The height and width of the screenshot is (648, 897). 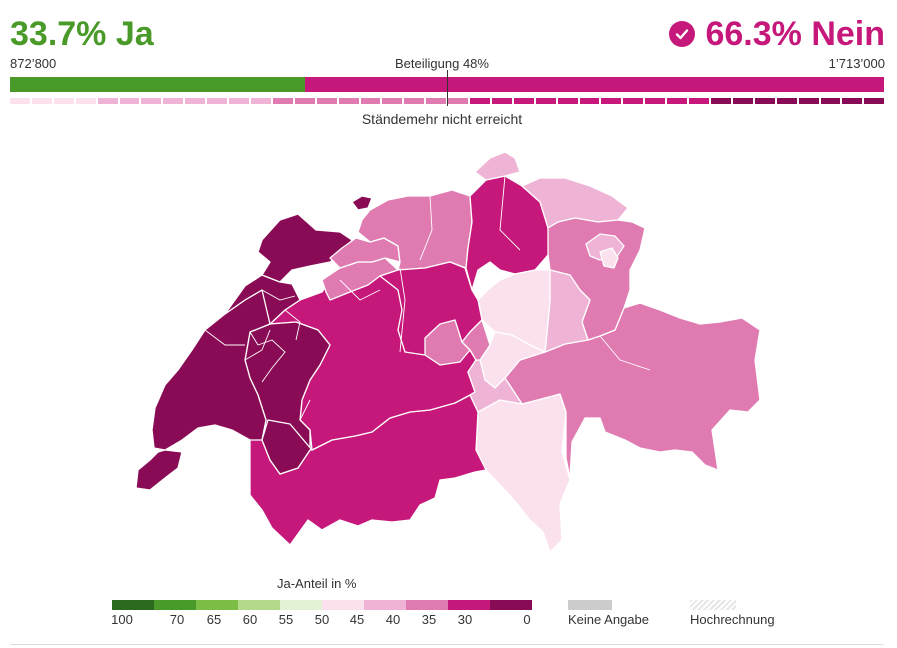 I want to click on projection-label: Hochrechnung, so click(x=732, y=619).